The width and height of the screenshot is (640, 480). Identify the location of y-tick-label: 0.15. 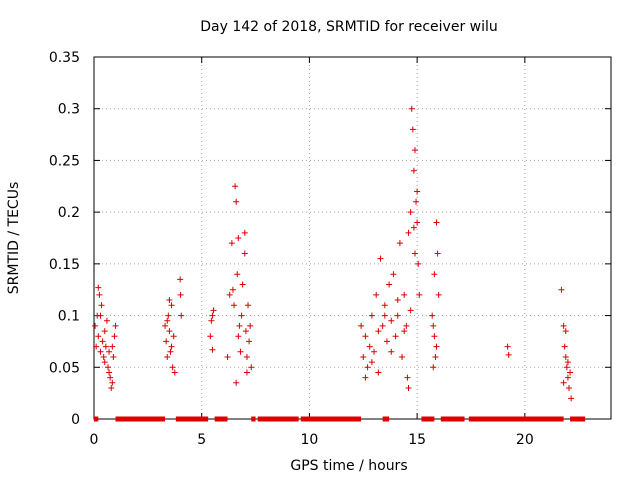
(64, 265).